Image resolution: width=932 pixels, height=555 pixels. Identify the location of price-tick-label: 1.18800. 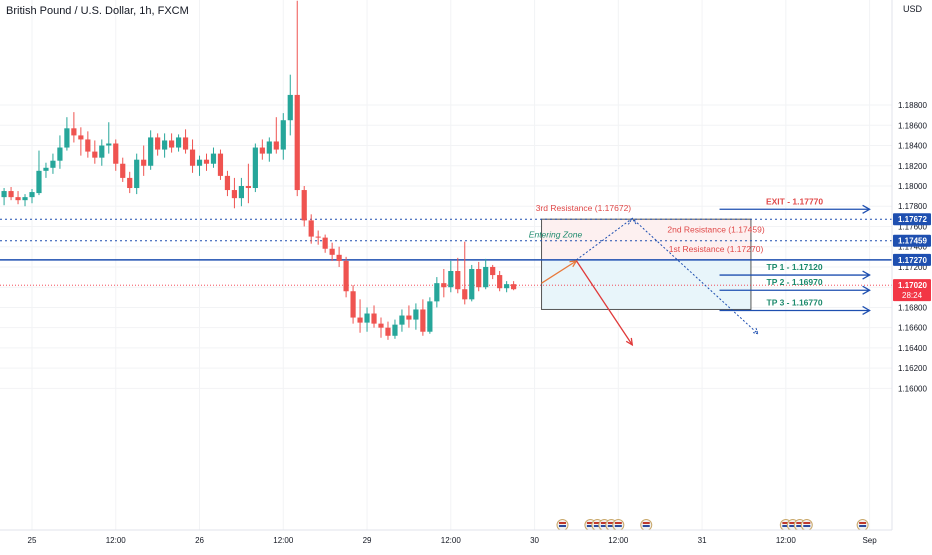
(912, 105).